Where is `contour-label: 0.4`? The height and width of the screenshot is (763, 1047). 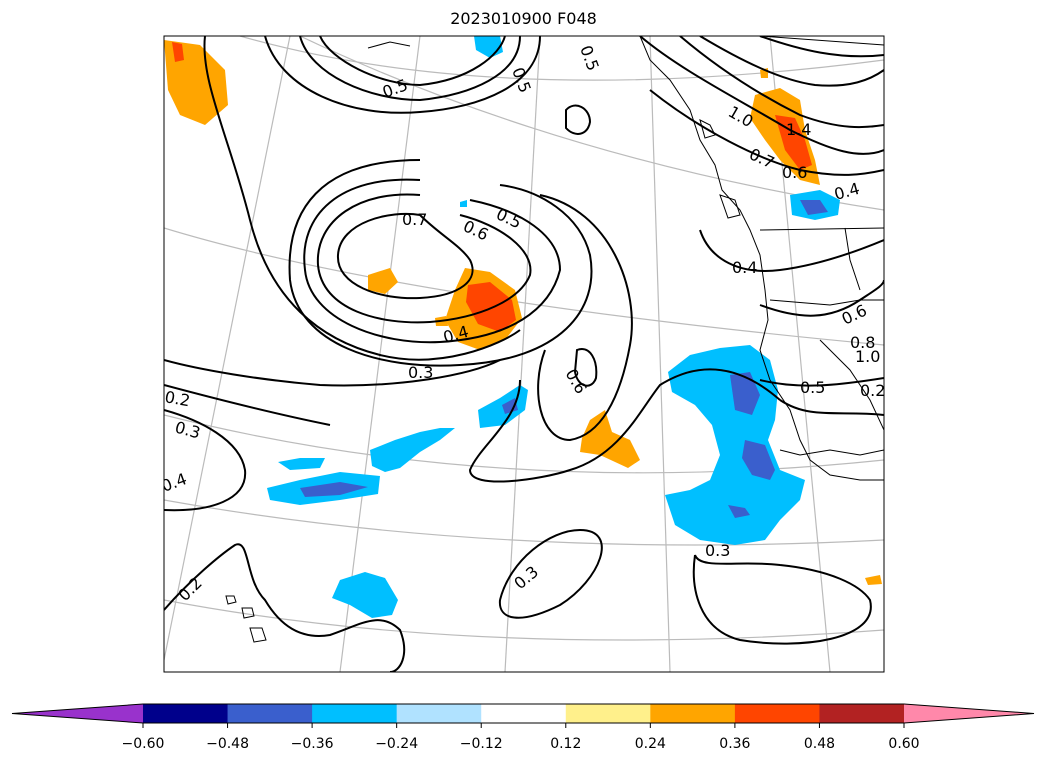 contour-label: 0.4 is located at coordinates (744, 267).